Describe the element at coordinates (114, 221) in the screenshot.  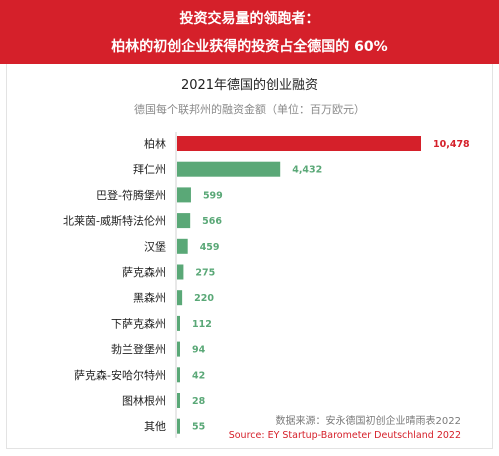
I see `category-label: 北莱茵-威斯特法伦州` at that location.